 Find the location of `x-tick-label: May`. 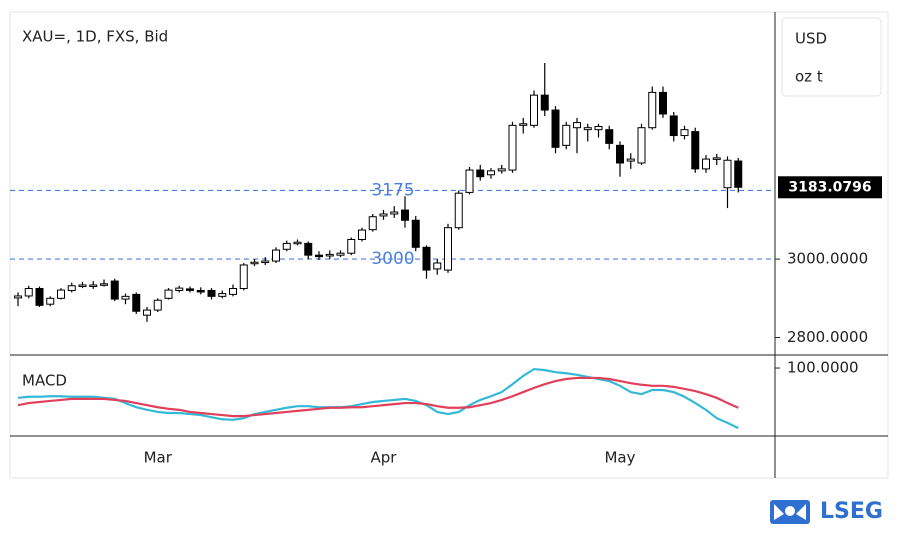

x-tick-label: May is located at coordinates (619, 458).